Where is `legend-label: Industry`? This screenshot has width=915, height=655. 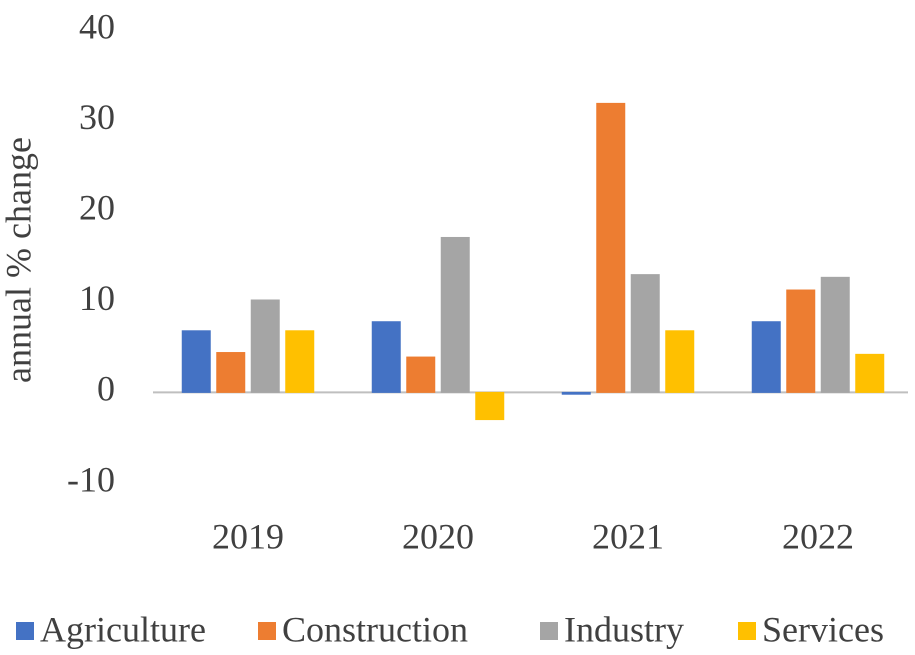 legend-label: Industry is located at coordinates (624, 629).